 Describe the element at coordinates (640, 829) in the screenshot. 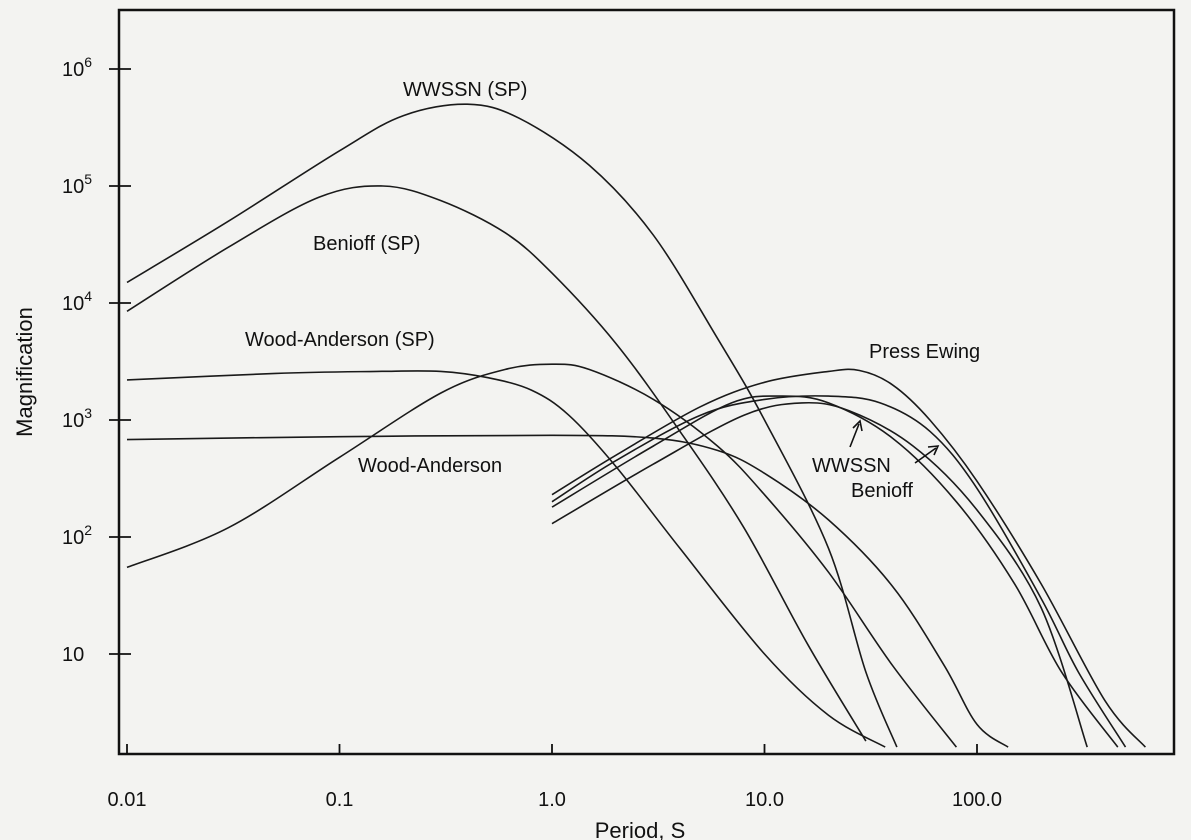

I see `x-axis-title: Period, S` at that location.